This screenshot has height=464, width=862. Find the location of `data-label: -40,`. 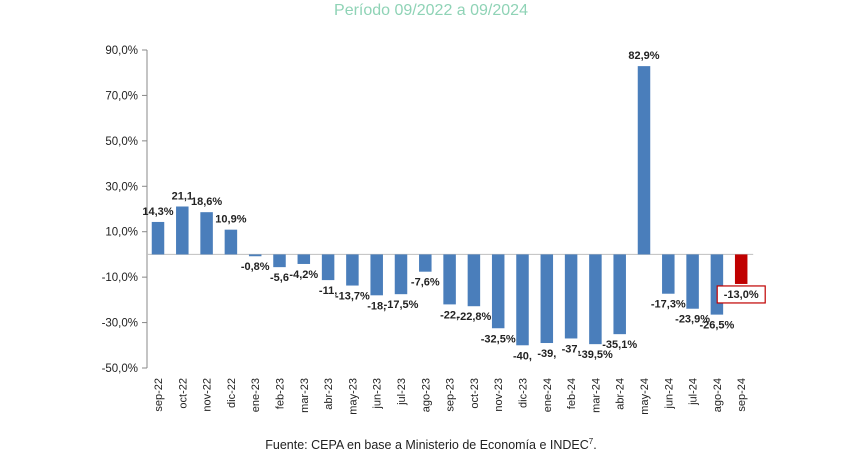

data-label: -40, is located at coordinates (522, 356).